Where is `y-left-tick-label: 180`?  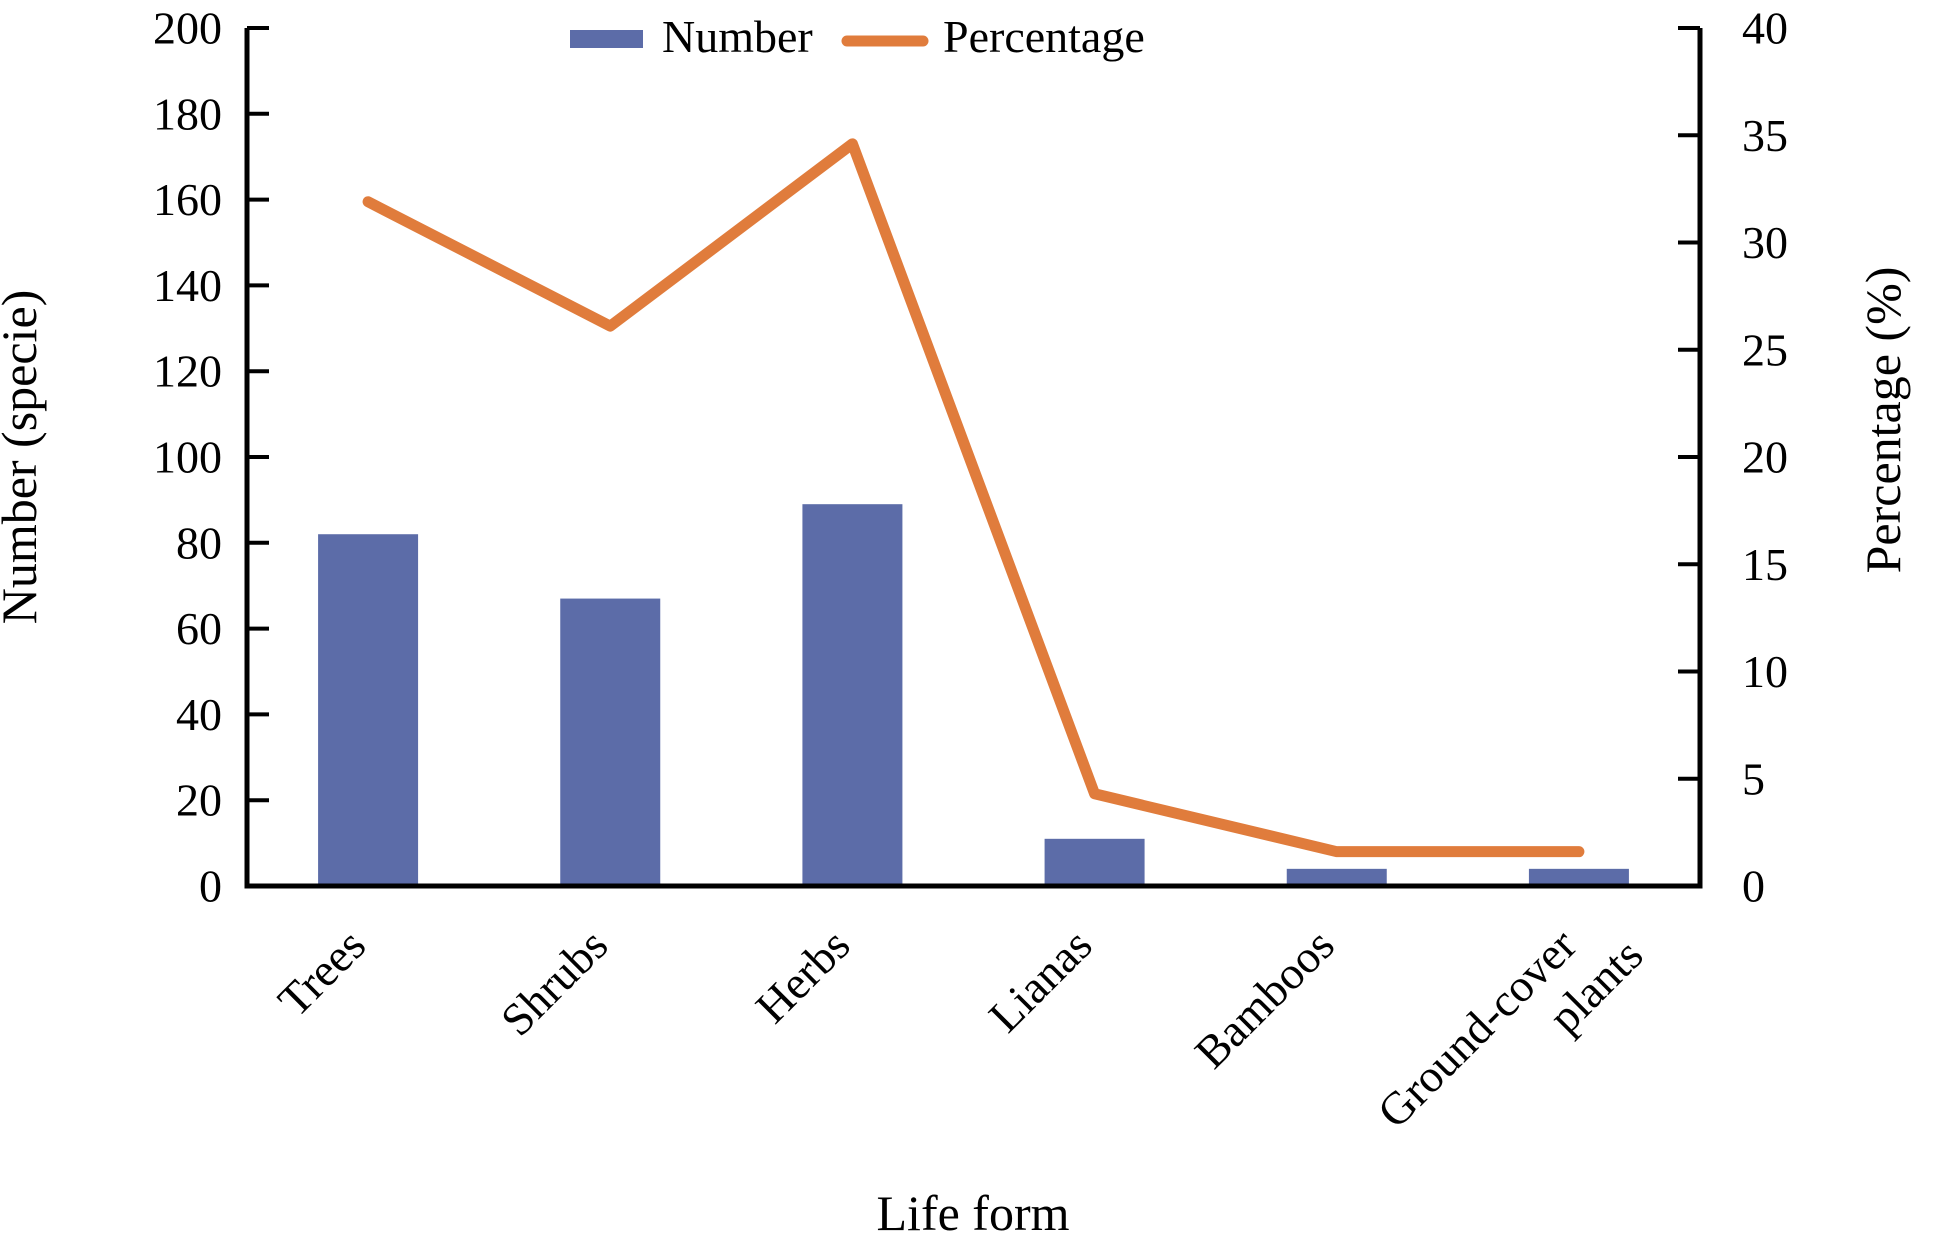 y-left-tick-label: 180 is located at coordinates (187, 113).